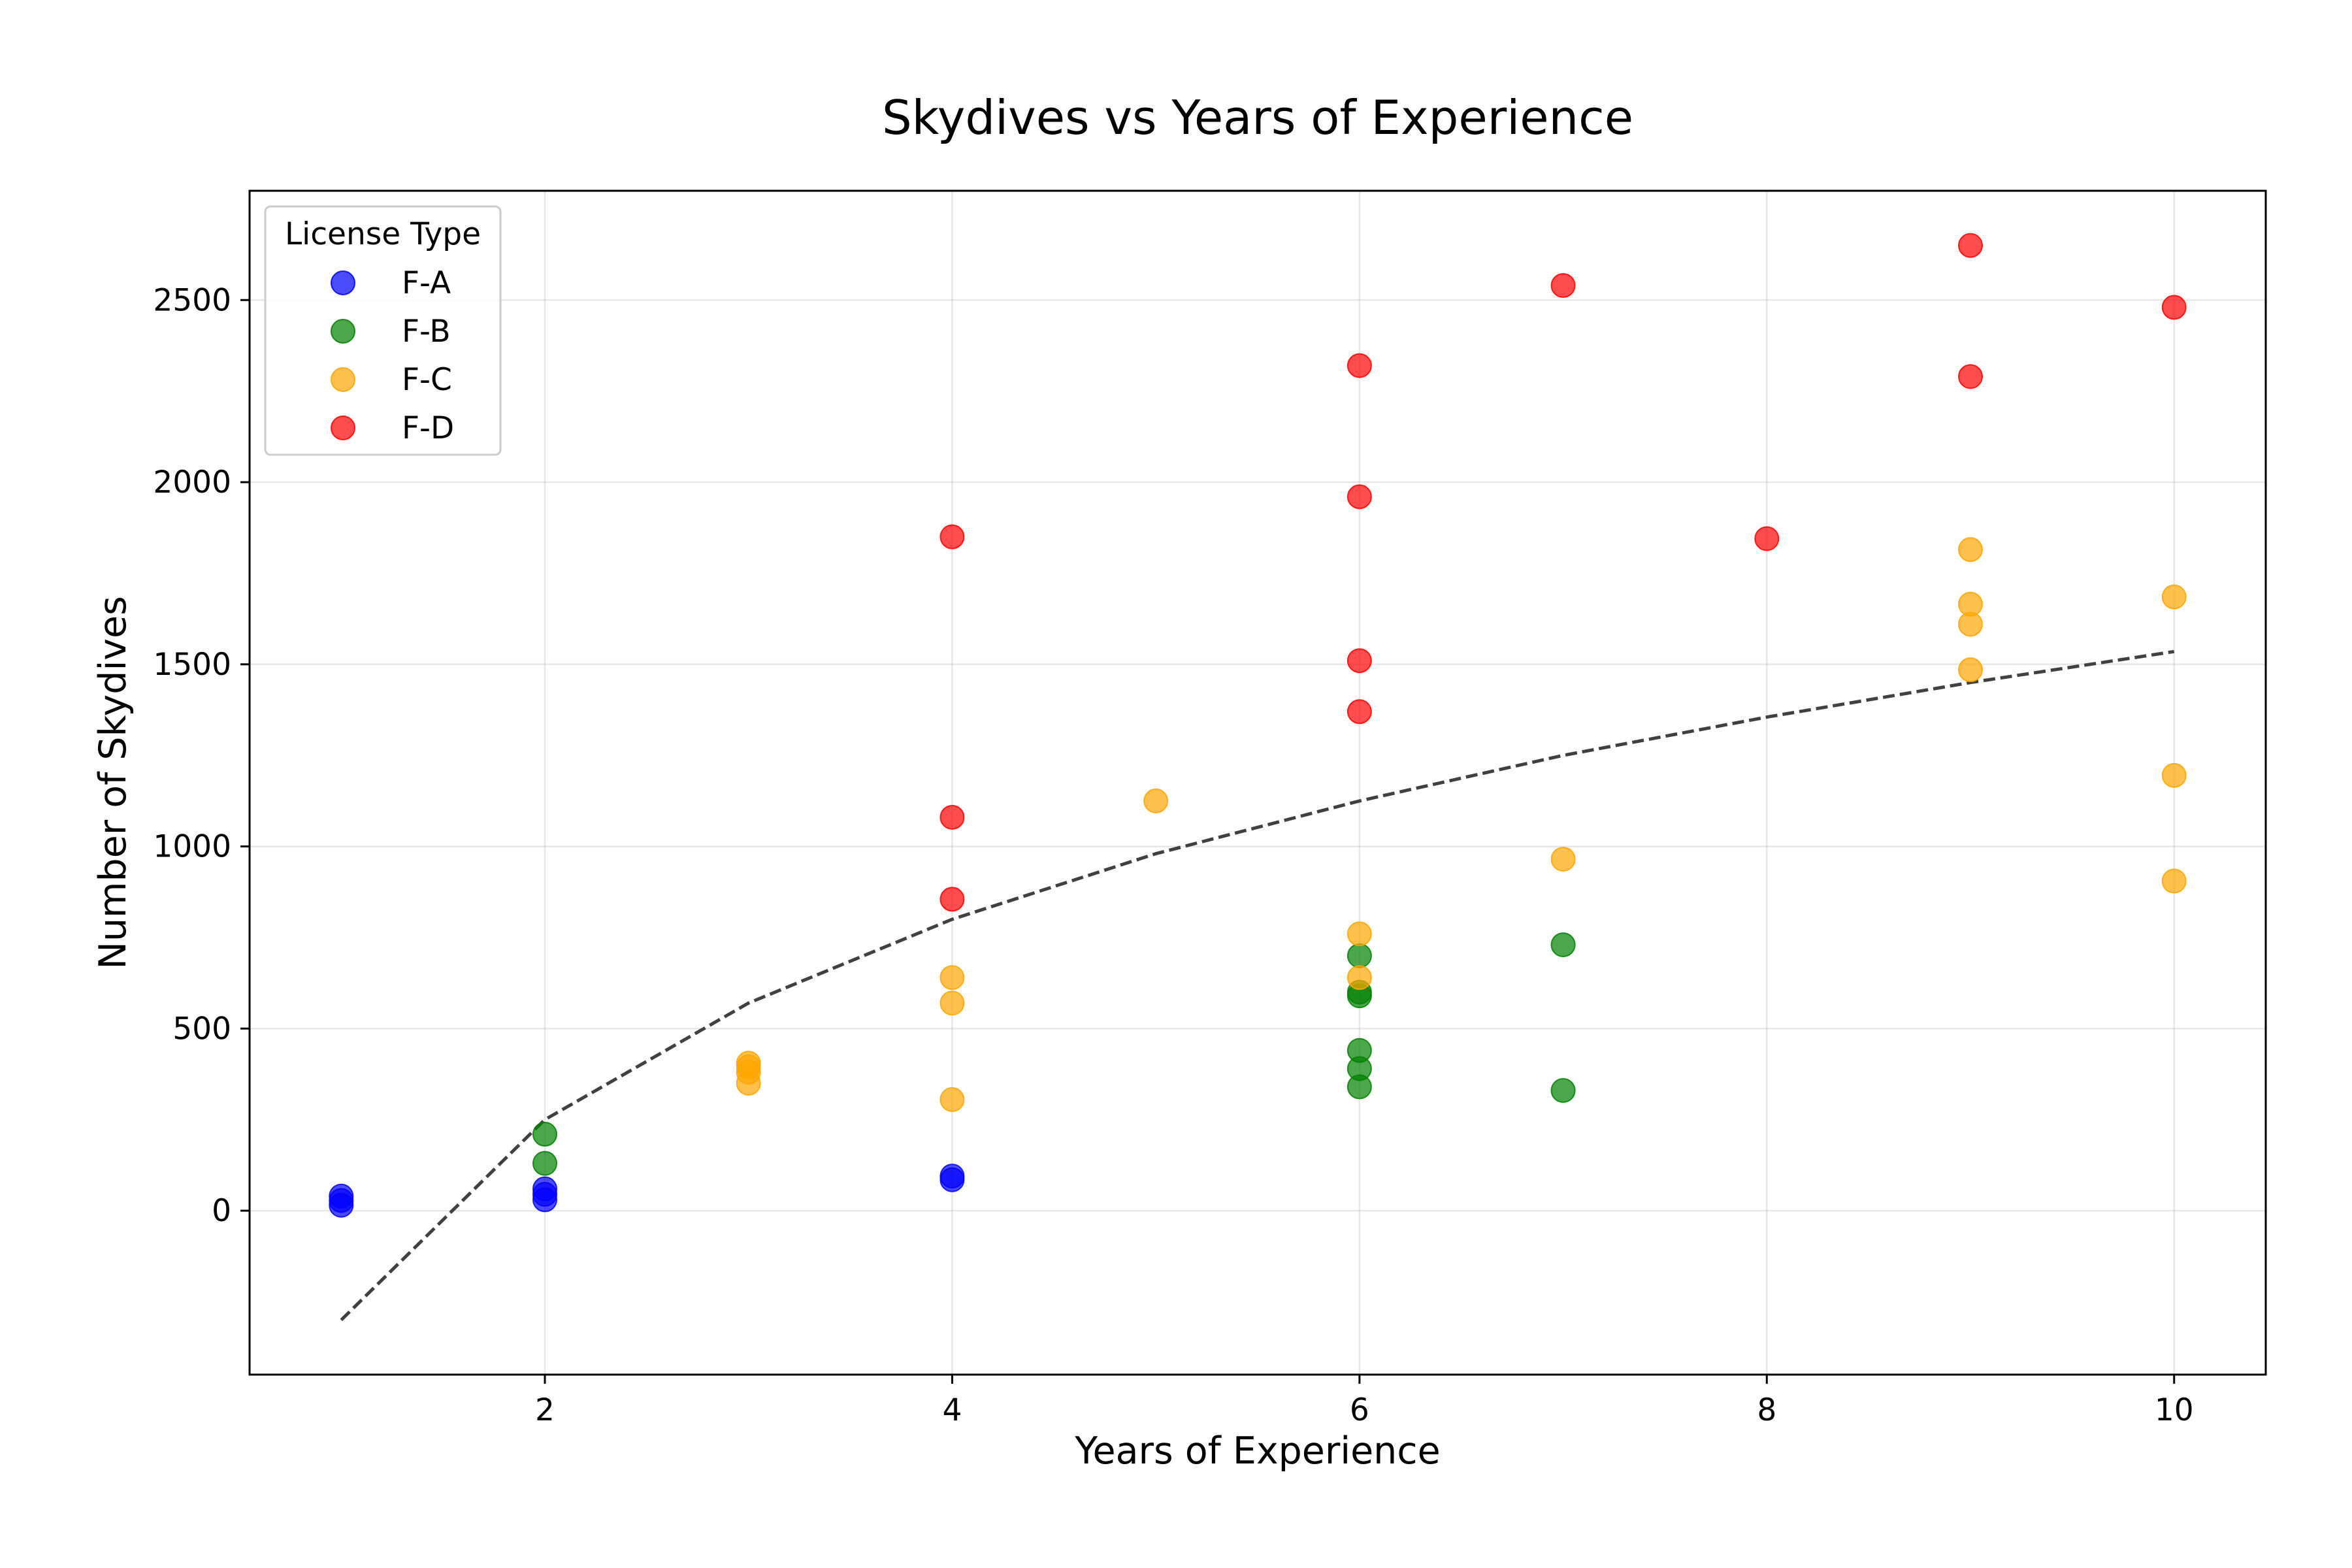  What do you see at coordinates (426, 332) in the screenshot?
I see `legend-label: F-B` at bounding box center [426, 332].